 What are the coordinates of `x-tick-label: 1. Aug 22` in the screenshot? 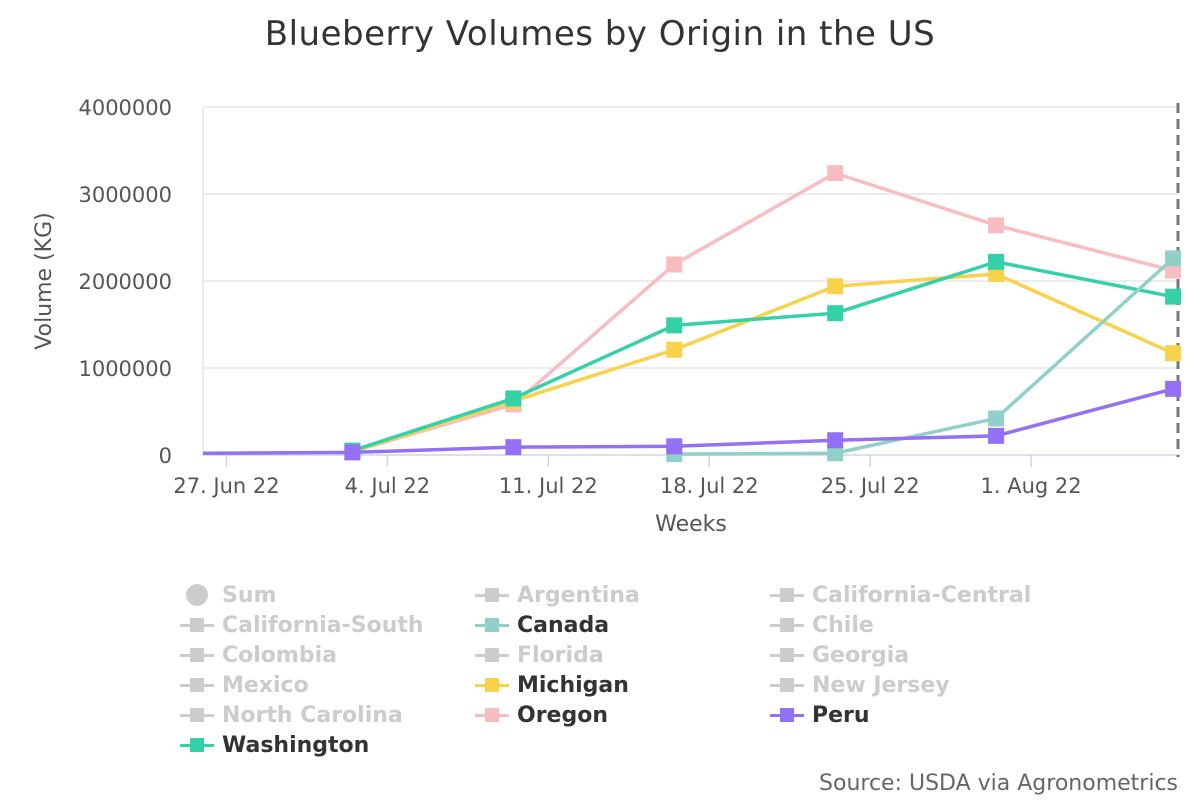 It's located at (1031, 486).